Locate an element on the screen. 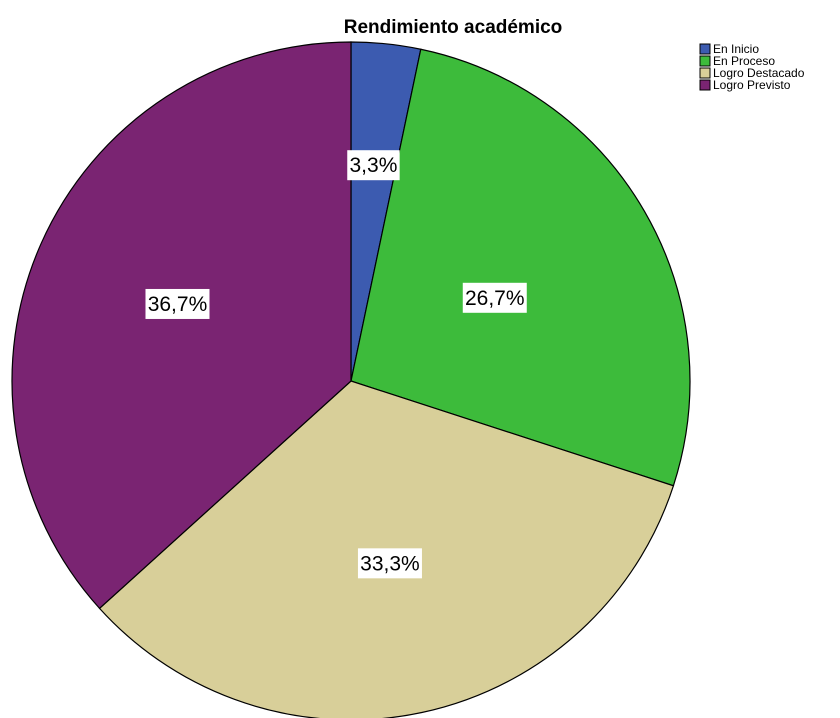  legend-item: Logro Destacado is located at coordinates (752, 73).